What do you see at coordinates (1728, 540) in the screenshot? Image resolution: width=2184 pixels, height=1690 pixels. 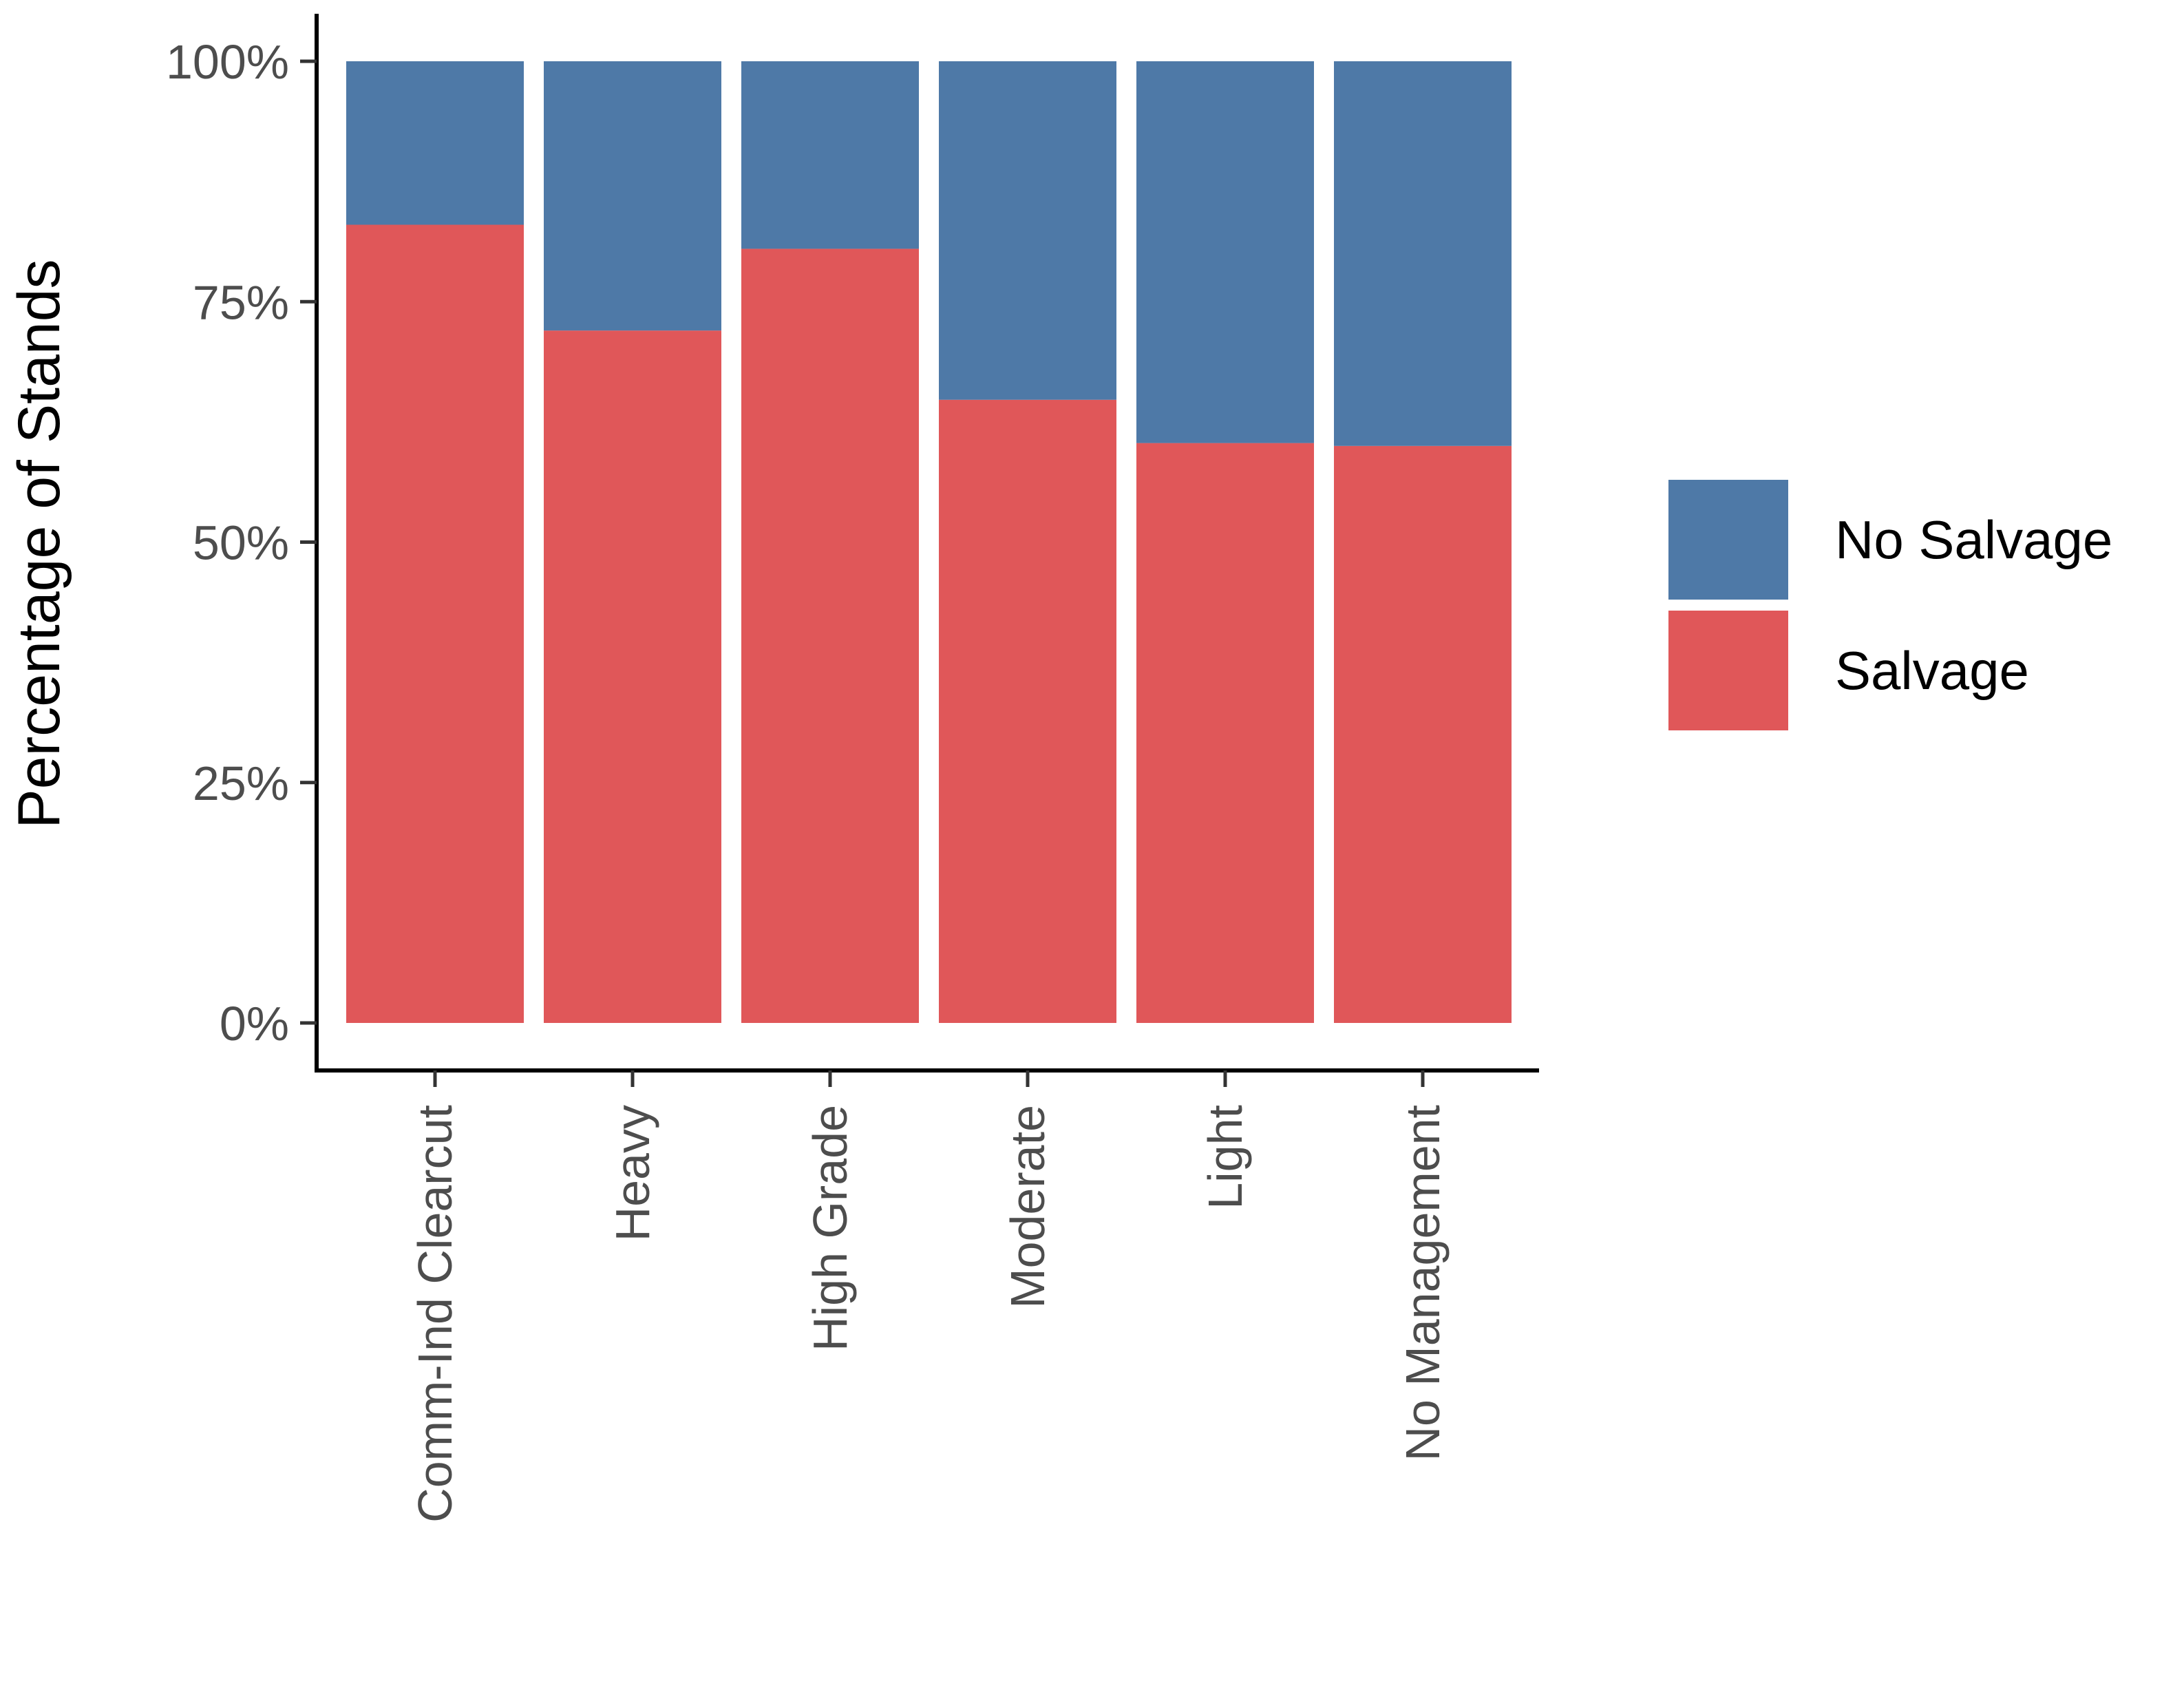 I see `legend-key-no-salvage` at bounding box center [1728, 540].